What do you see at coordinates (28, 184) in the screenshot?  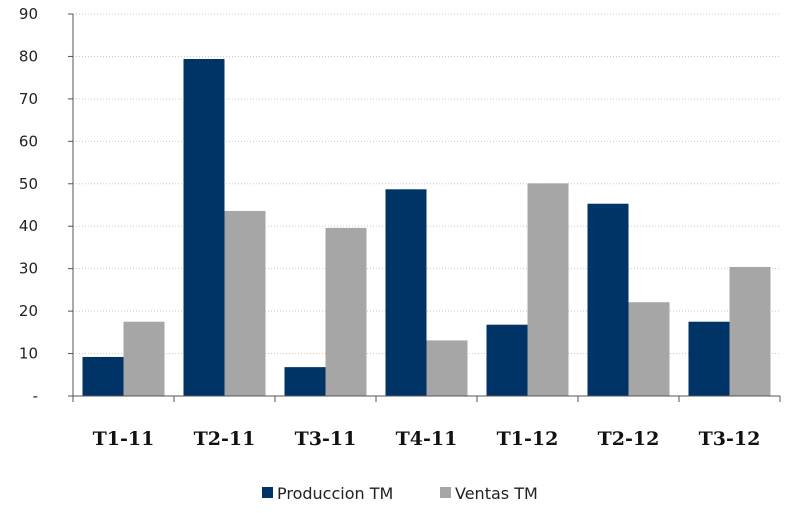 I see `y-tick-label: 50` at bounding box center [28, 184].